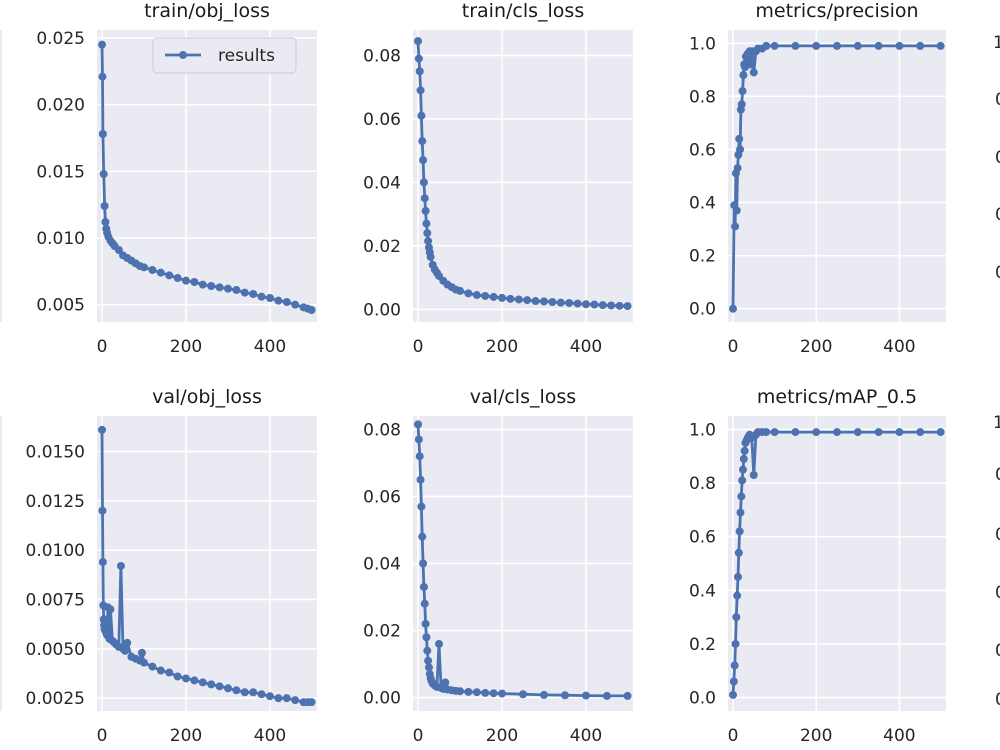 This screenshot has width=1000, height=750. What do you see at coordinates (702, 591) in the screenshot?
I see `y-tick-label: 0.4` at bounding box center [702, 591].